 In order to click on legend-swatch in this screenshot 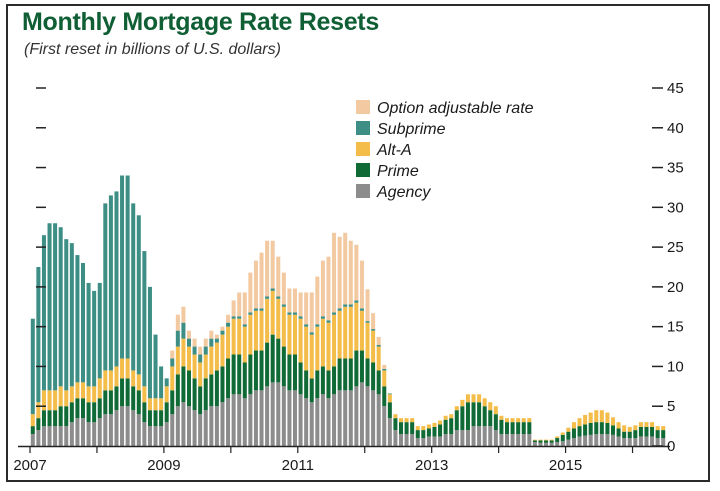, I will do `click(363, 170)`.